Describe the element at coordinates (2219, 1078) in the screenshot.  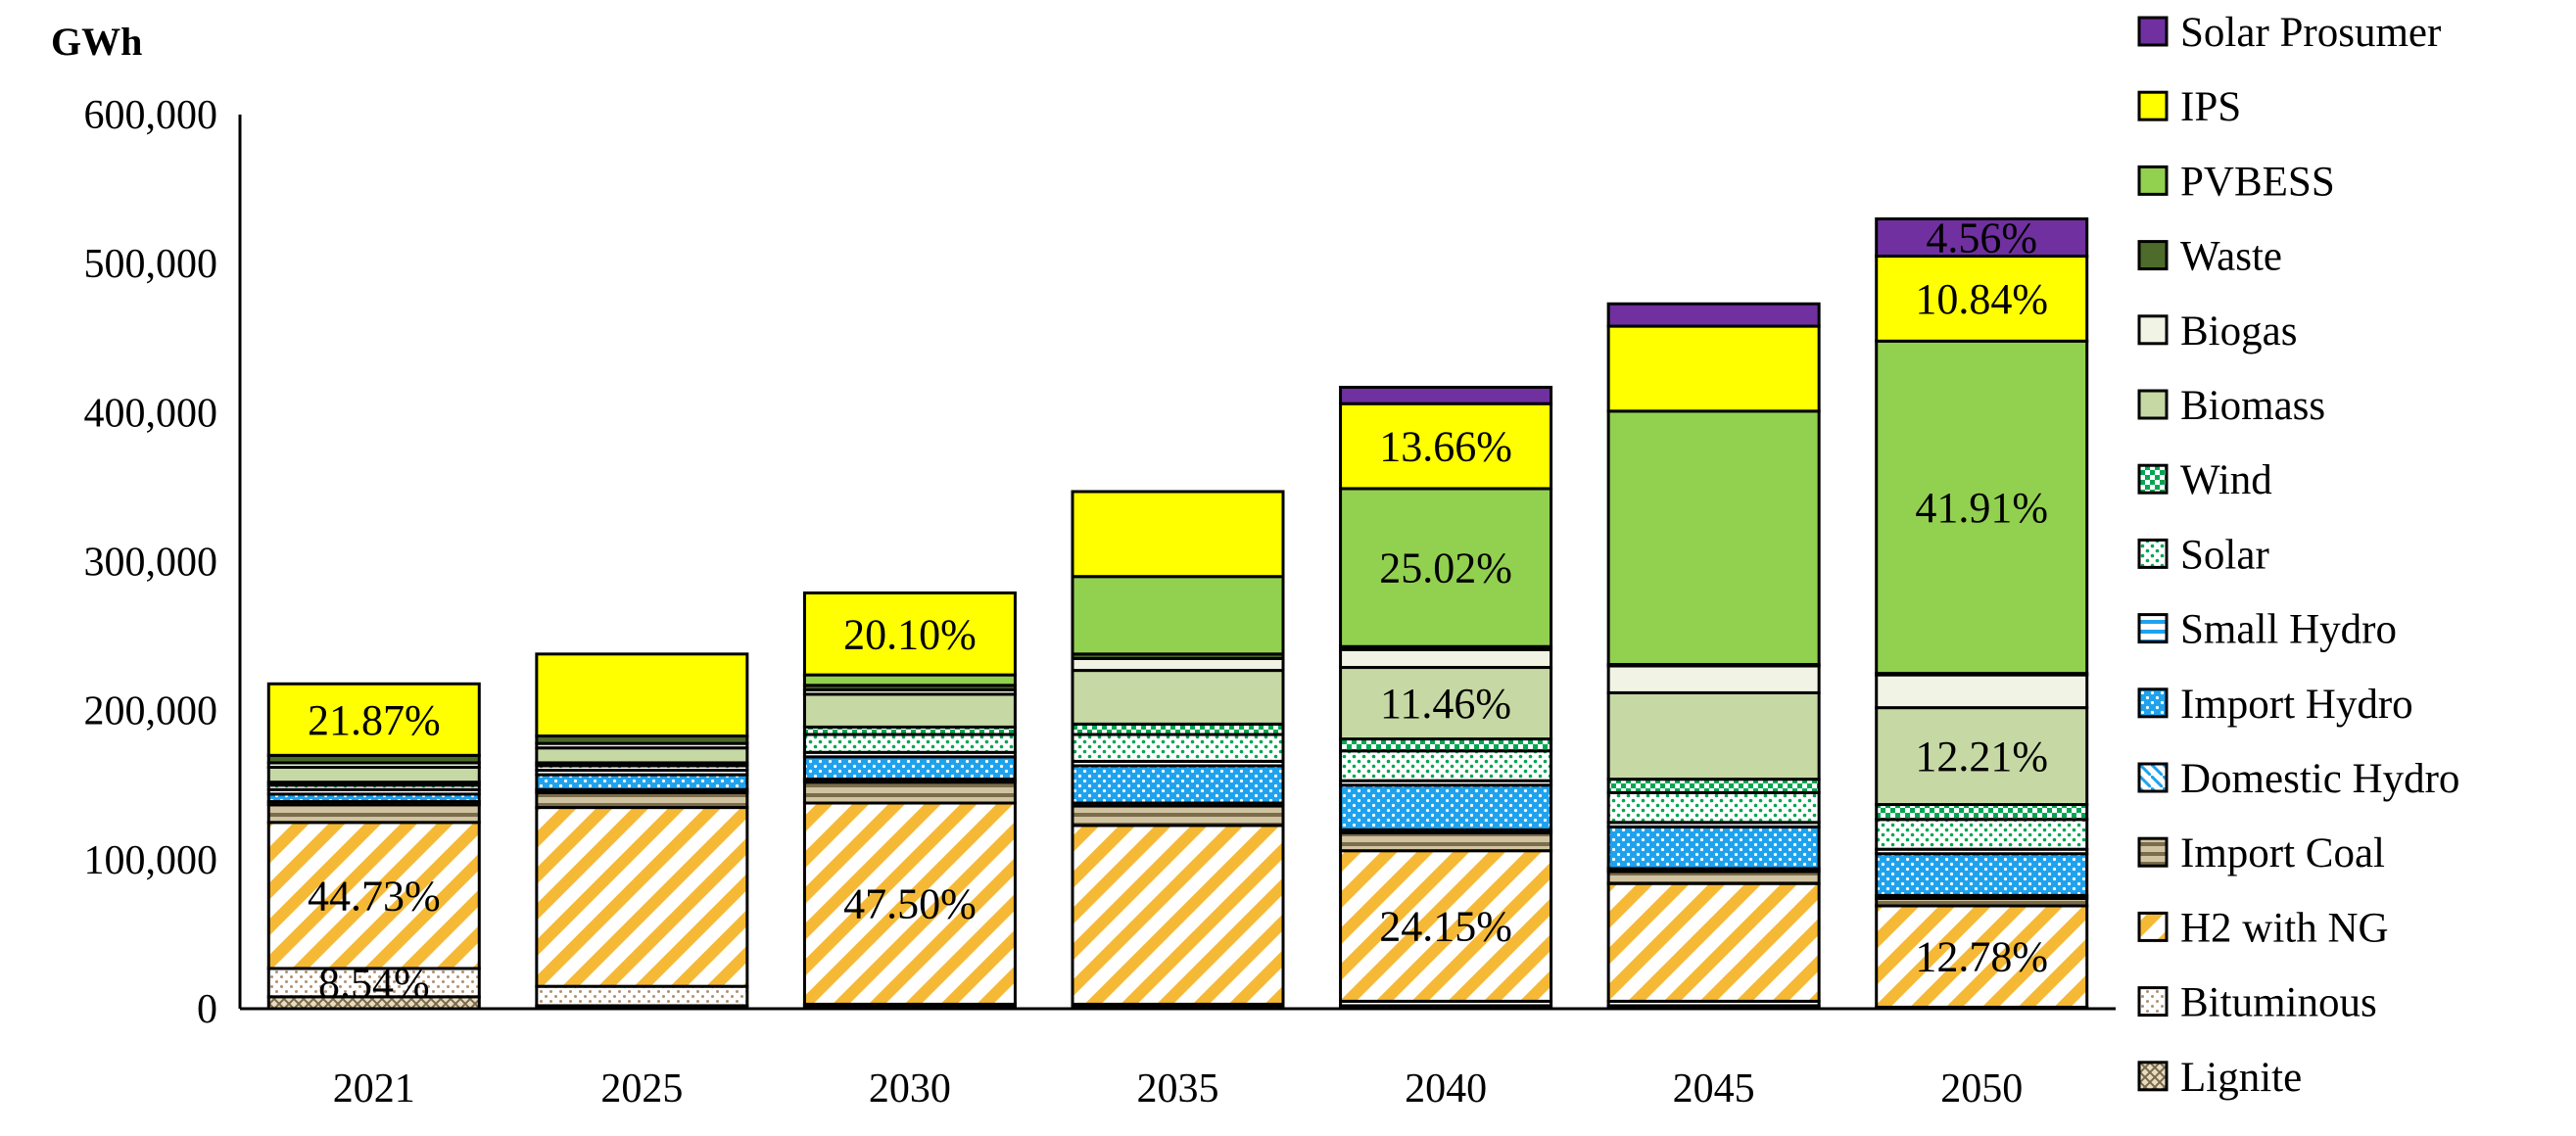
I see `legend-item-lignite: Lignite` at that location.